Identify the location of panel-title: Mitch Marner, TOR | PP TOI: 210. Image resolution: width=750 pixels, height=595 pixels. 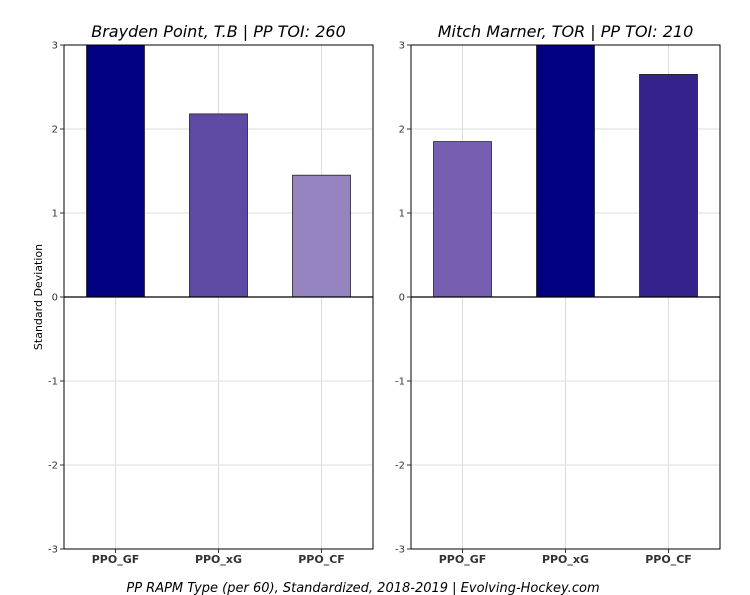
(566, 31).